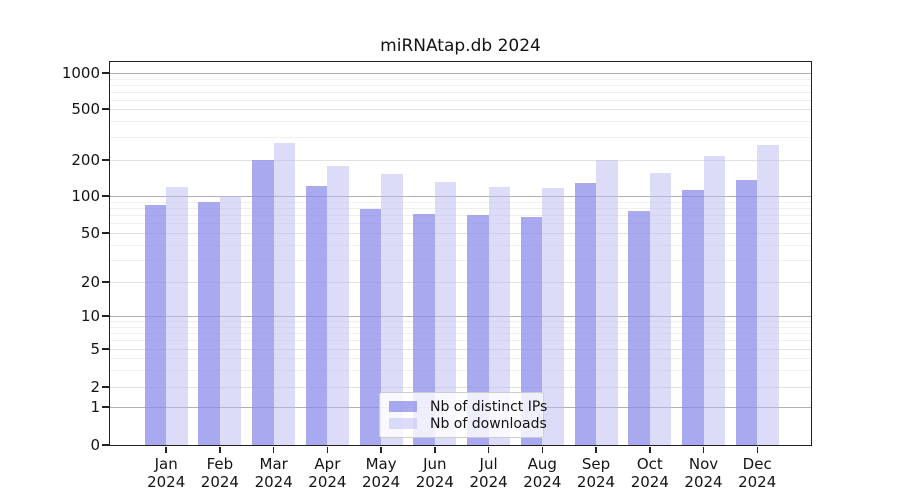  What do you see at coordinates (273, 473) in the screenshot?
I see `x-tick-label-mar: Mar 2024` at bounding box center [273, 473].